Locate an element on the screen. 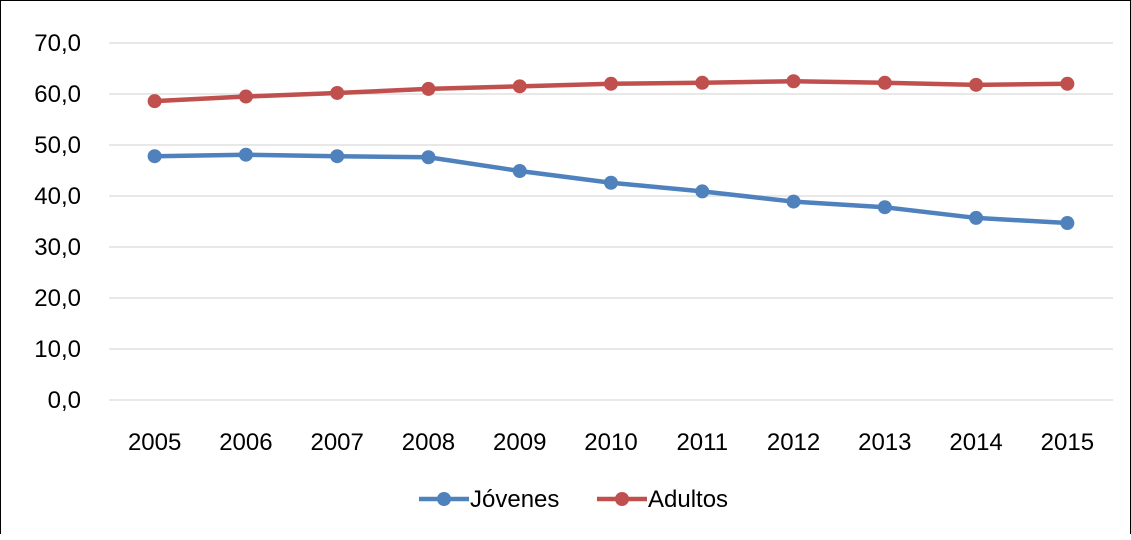 The height and width of the screenshot is (540, 1131). legend-item: Adultos is located at coordinates (662, 499).